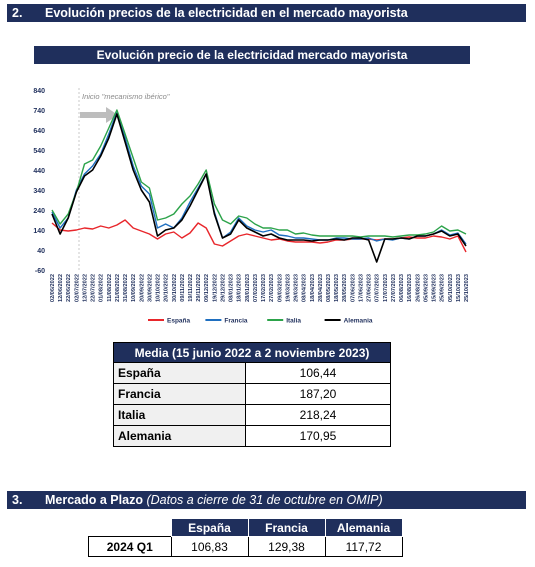 Image resolution: width=535 pixels, height=567 pixels. What do you see at coordinates (252, 352) in the screenshot?
I see `media-table-header: Media (15 junio 2022 a 2 noviembre 2023)` at bounding box center [252, 352].